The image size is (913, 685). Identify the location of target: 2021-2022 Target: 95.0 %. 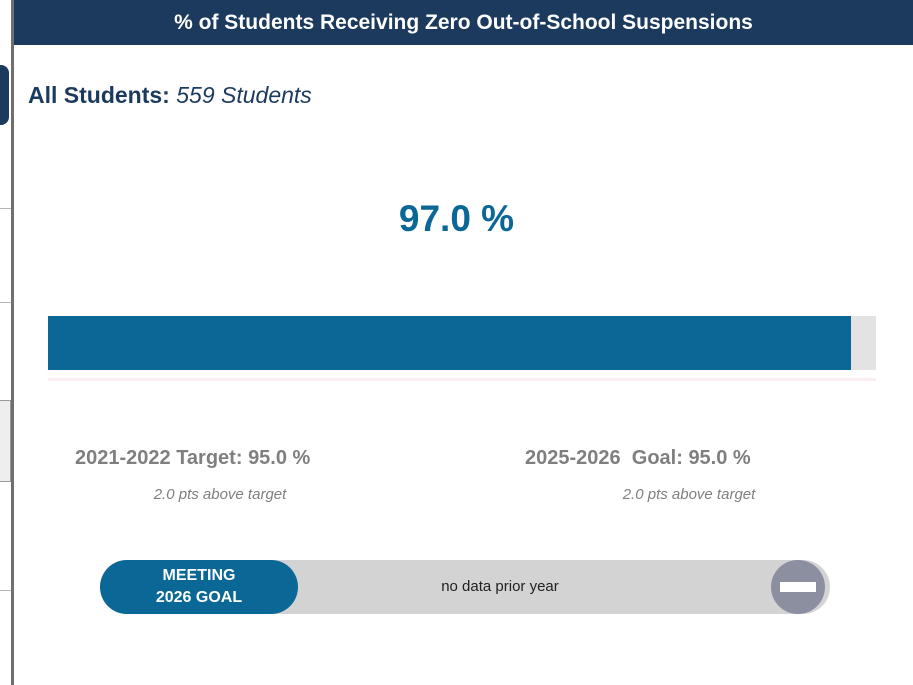
(192, 458).